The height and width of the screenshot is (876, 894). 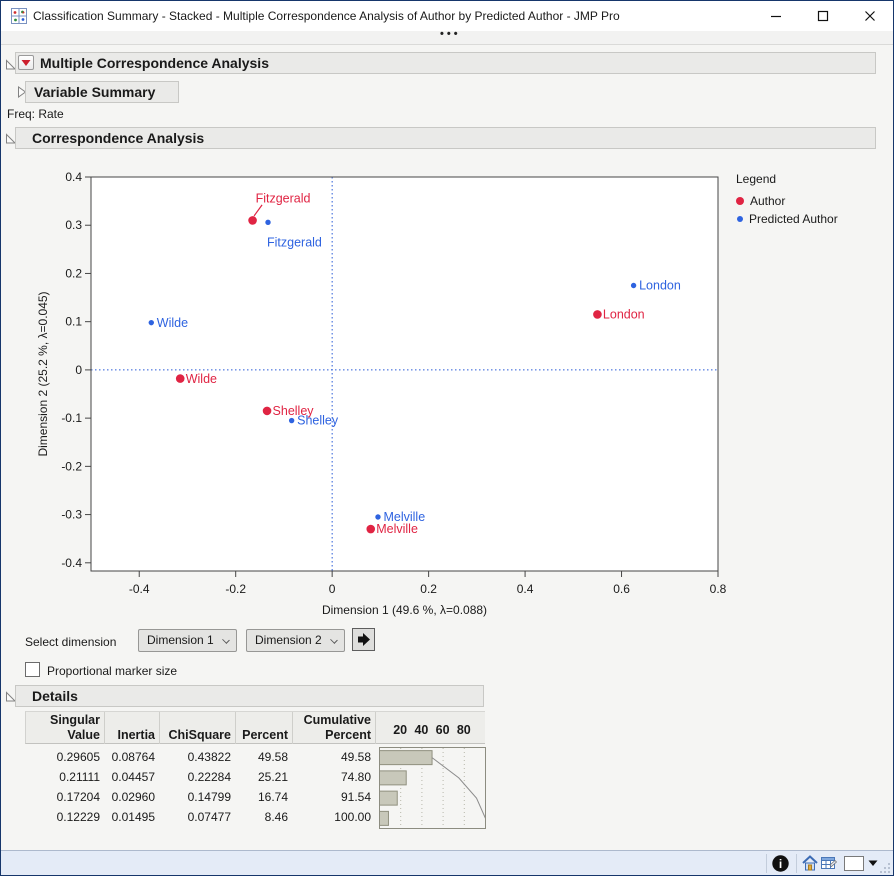 I want to click on proportional-marker-checkbox, so click(x=32, y=669).